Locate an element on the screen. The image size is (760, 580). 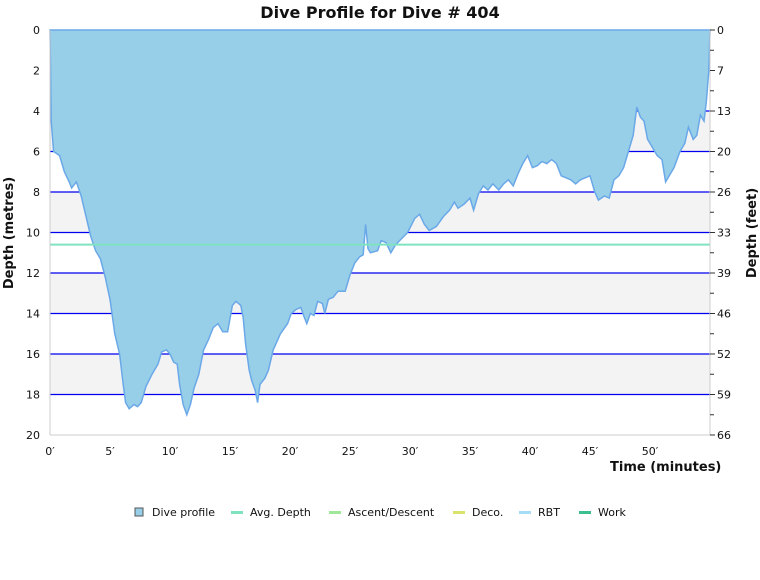
x-tick-label: 25′ is located at coordinates (350, 451).